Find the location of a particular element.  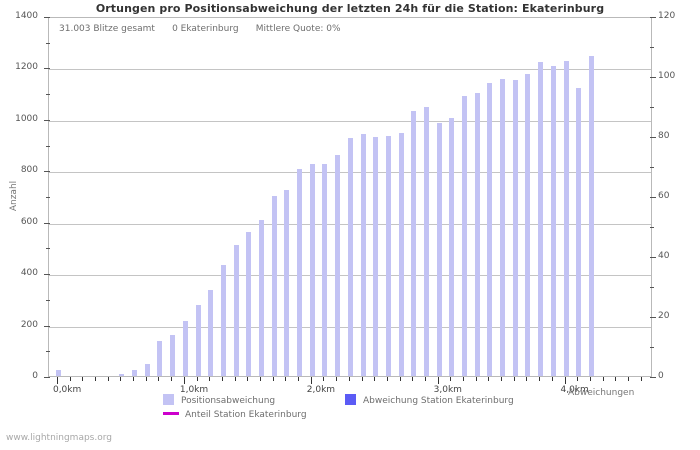

y-axis-left-tick-label: 800 is located at coordinates (29, 170).